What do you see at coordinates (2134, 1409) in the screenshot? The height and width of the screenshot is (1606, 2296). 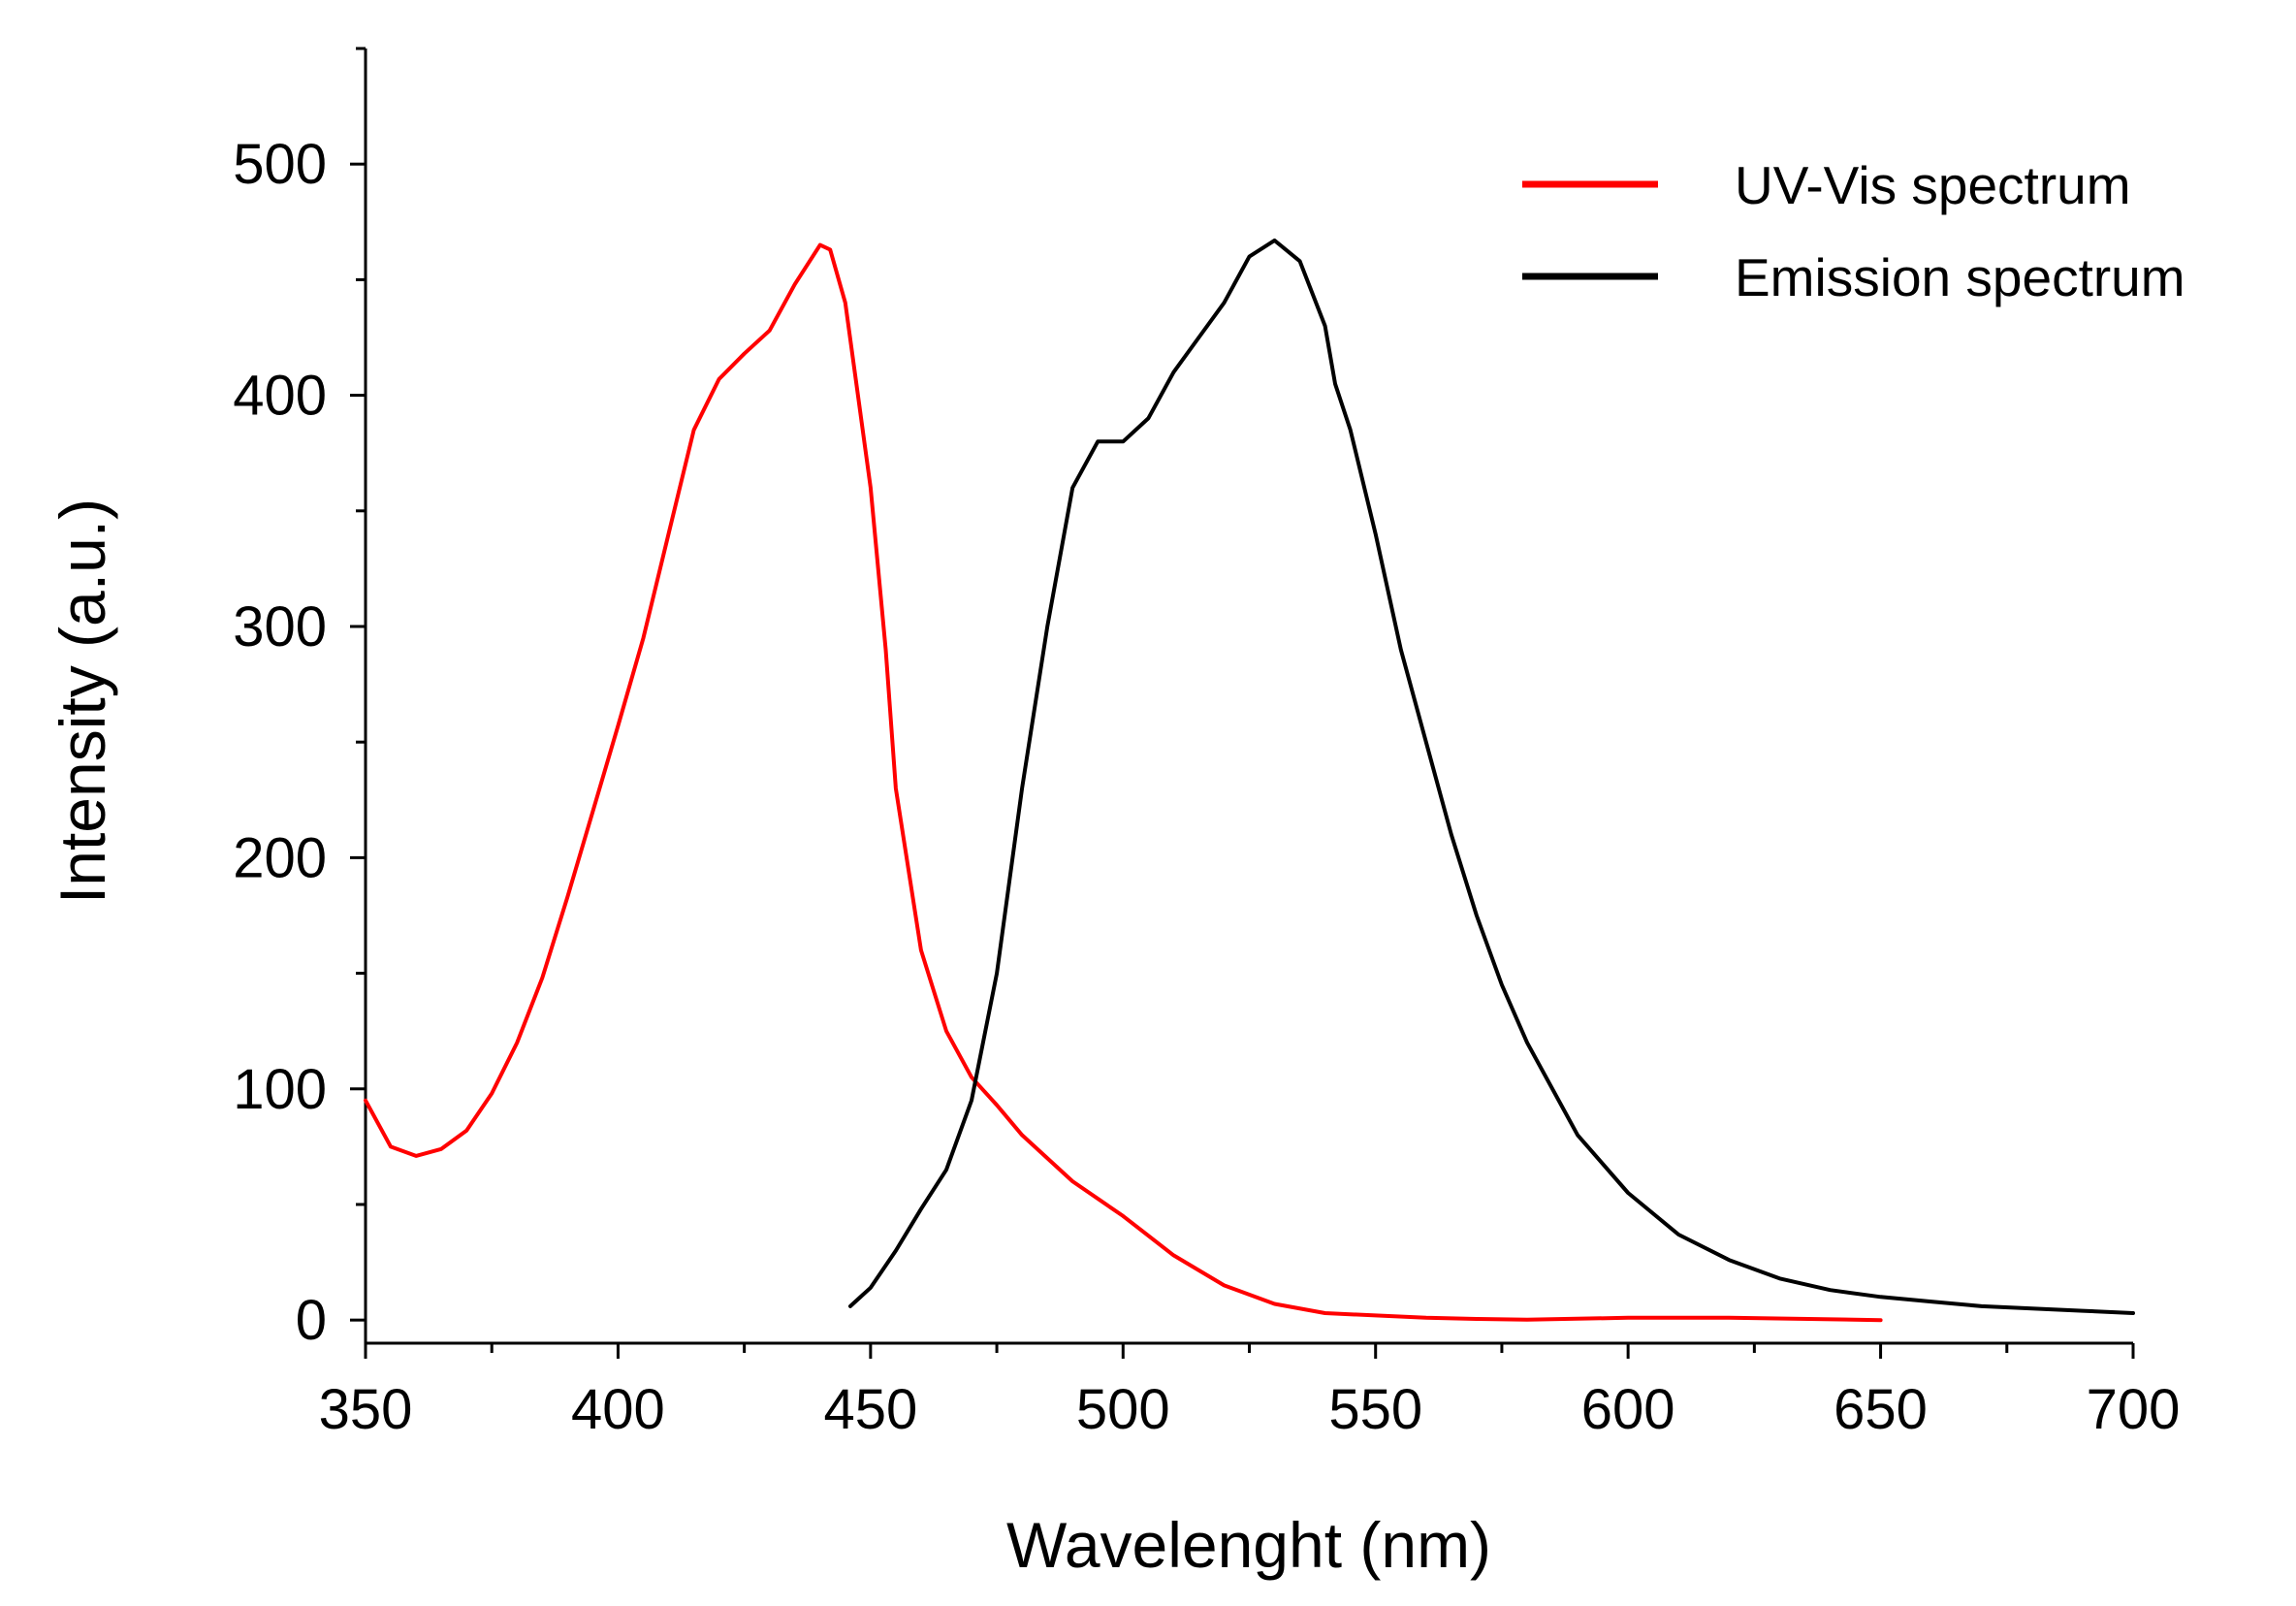 I see `x-tick-label: 700` at bounding box center [2134, 1409].